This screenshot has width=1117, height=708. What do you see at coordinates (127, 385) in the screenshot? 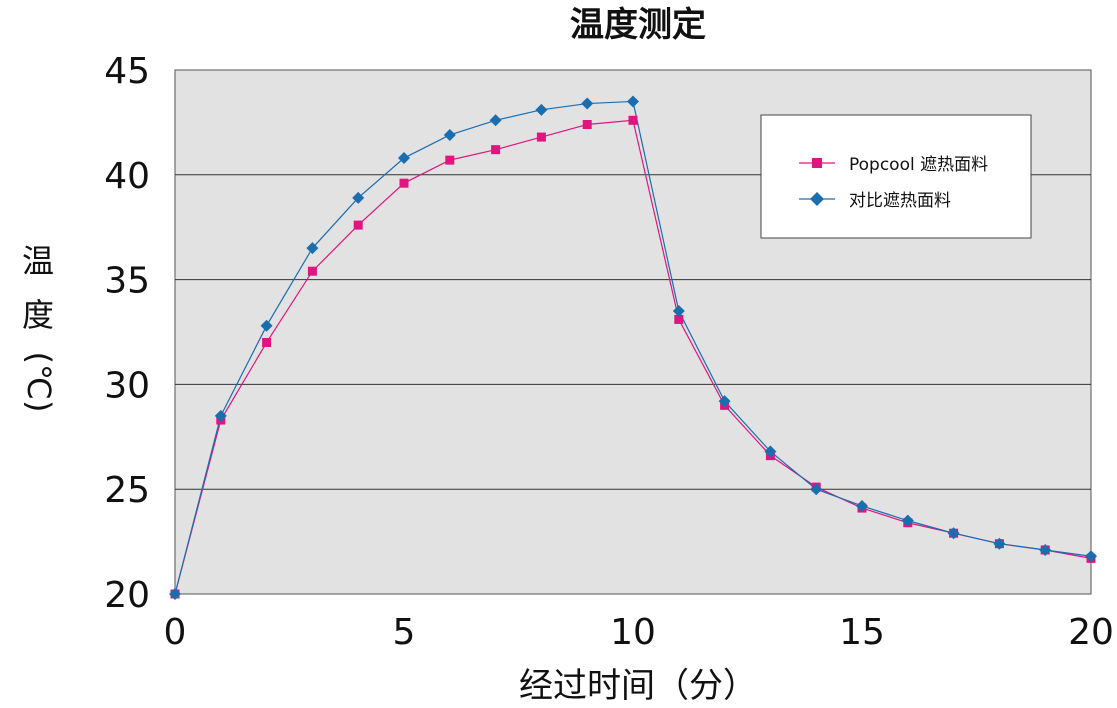
I see `y-tick-label: 30` at bounding box center [127, 385].